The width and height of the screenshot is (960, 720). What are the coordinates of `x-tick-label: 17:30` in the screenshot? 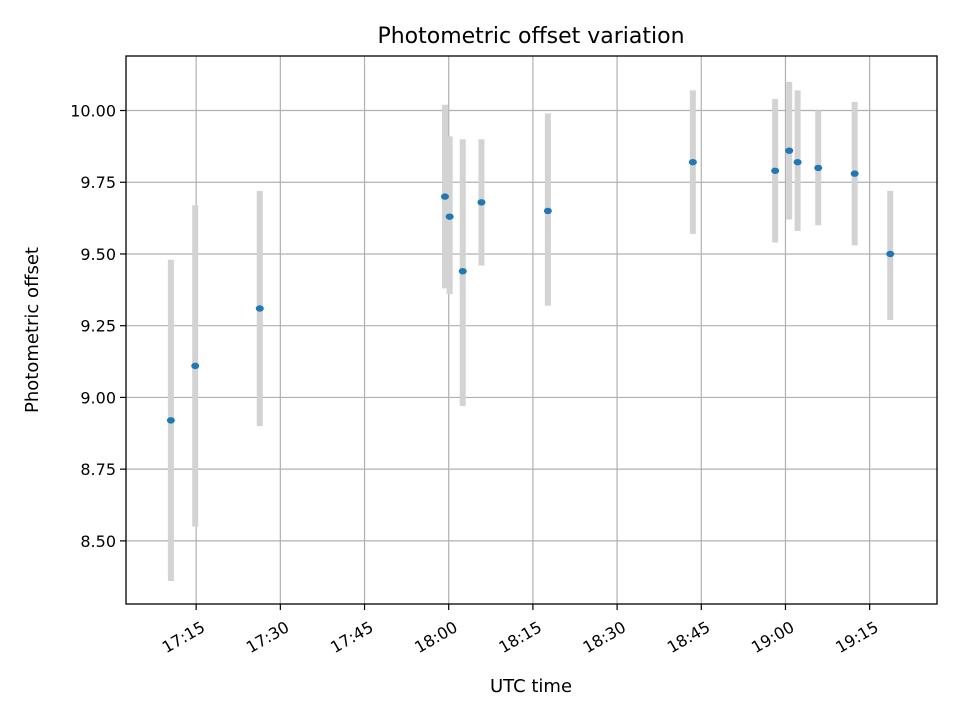 It's located at (267, 637).